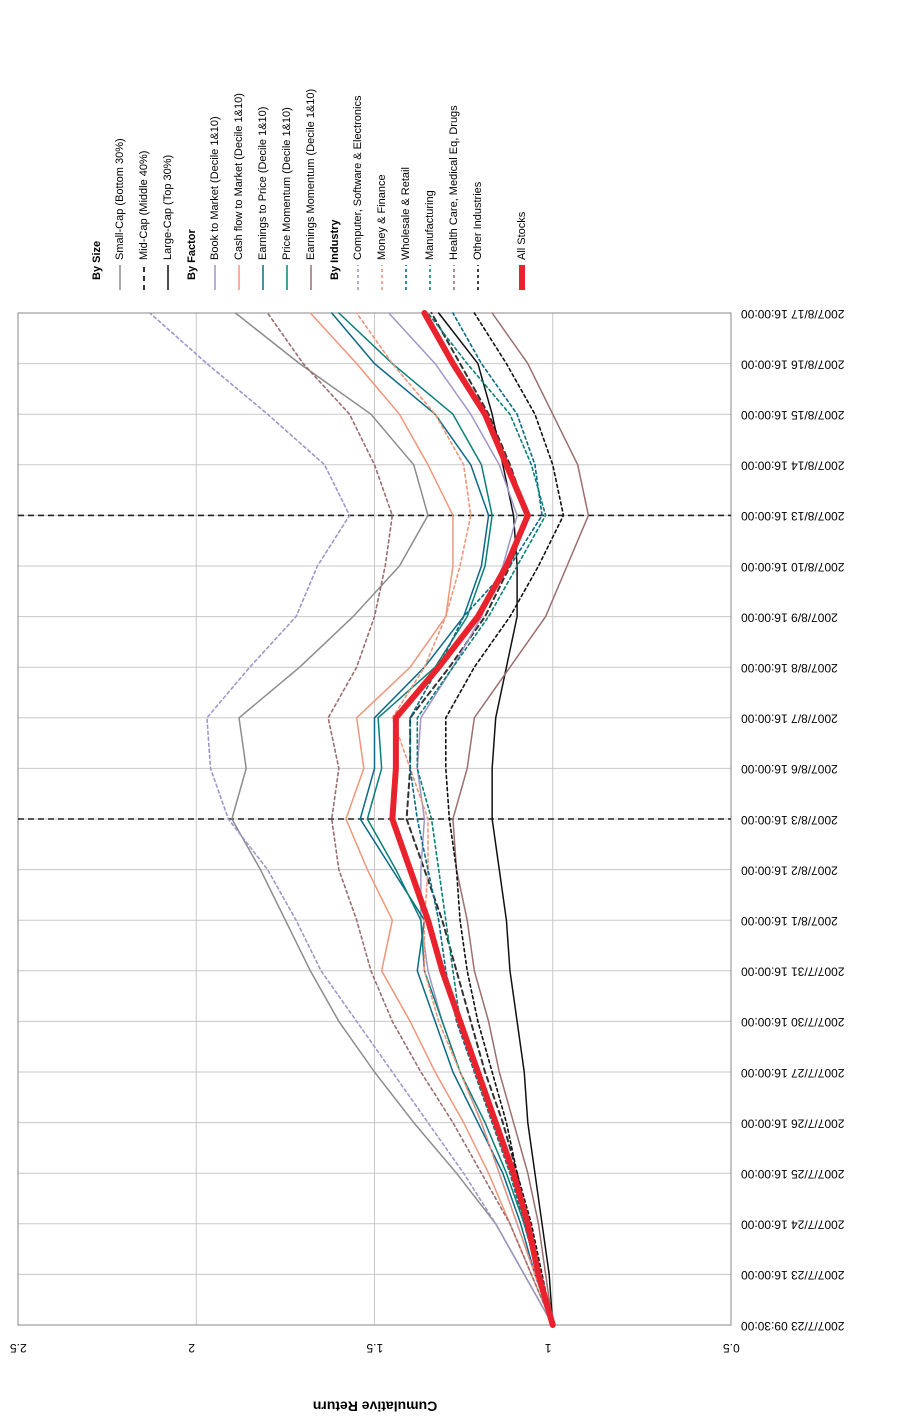 This screenshot has height=1425, width=899. What do you see at coordinates (789, 820) in the screenshot?
I see `x-tick-label: 2007/8/3 16:00:00` at bounding box center [789, 820].